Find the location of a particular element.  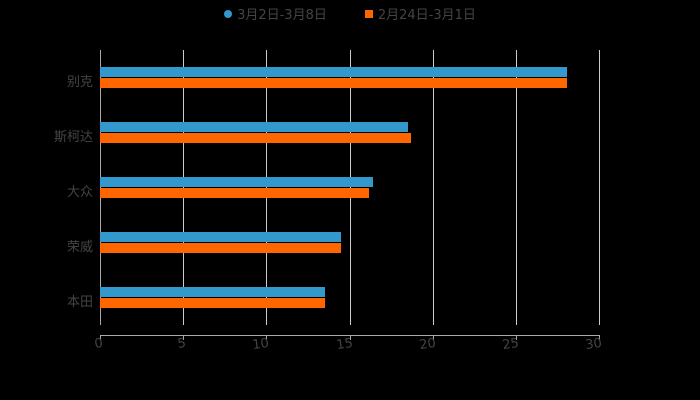

x-tick-label: 25 is located at coordinates (510, 344).